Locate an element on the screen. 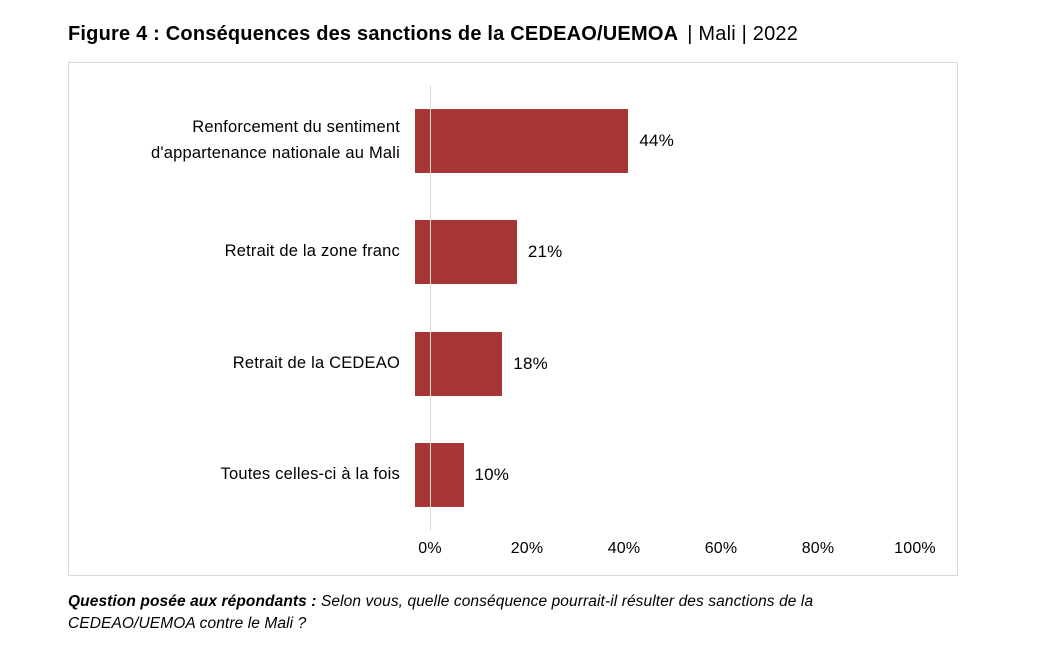 This screenshot has height=660, width=1061. bar-track: 44% is located at coordinates (657, 140).